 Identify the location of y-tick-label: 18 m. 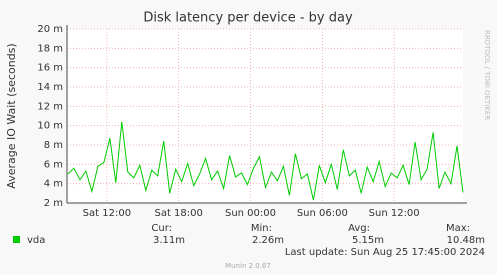
(50, 48).